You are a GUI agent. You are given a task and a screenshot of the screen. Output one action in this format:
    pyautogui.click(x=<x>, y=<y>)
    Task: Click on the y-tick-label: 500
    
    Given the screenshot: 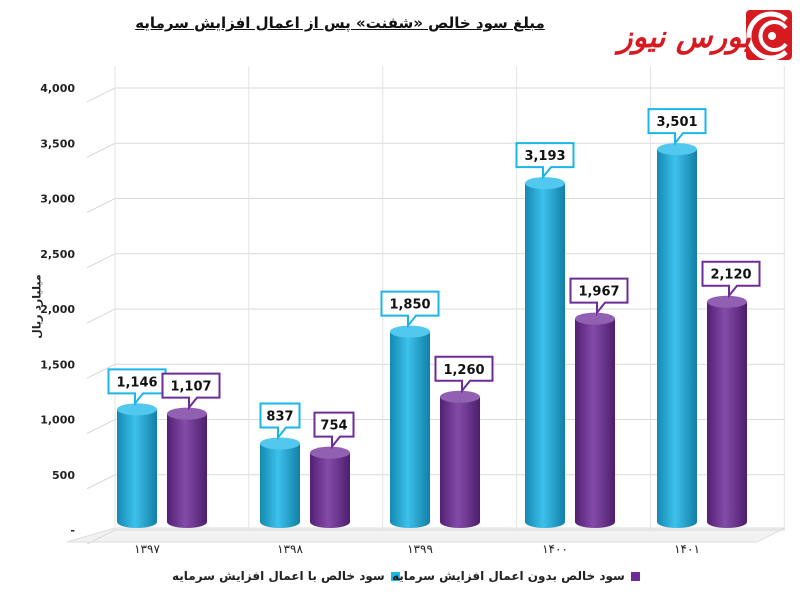 What is the action you would take?
    pyautogui.click(x=63, y=475)
    